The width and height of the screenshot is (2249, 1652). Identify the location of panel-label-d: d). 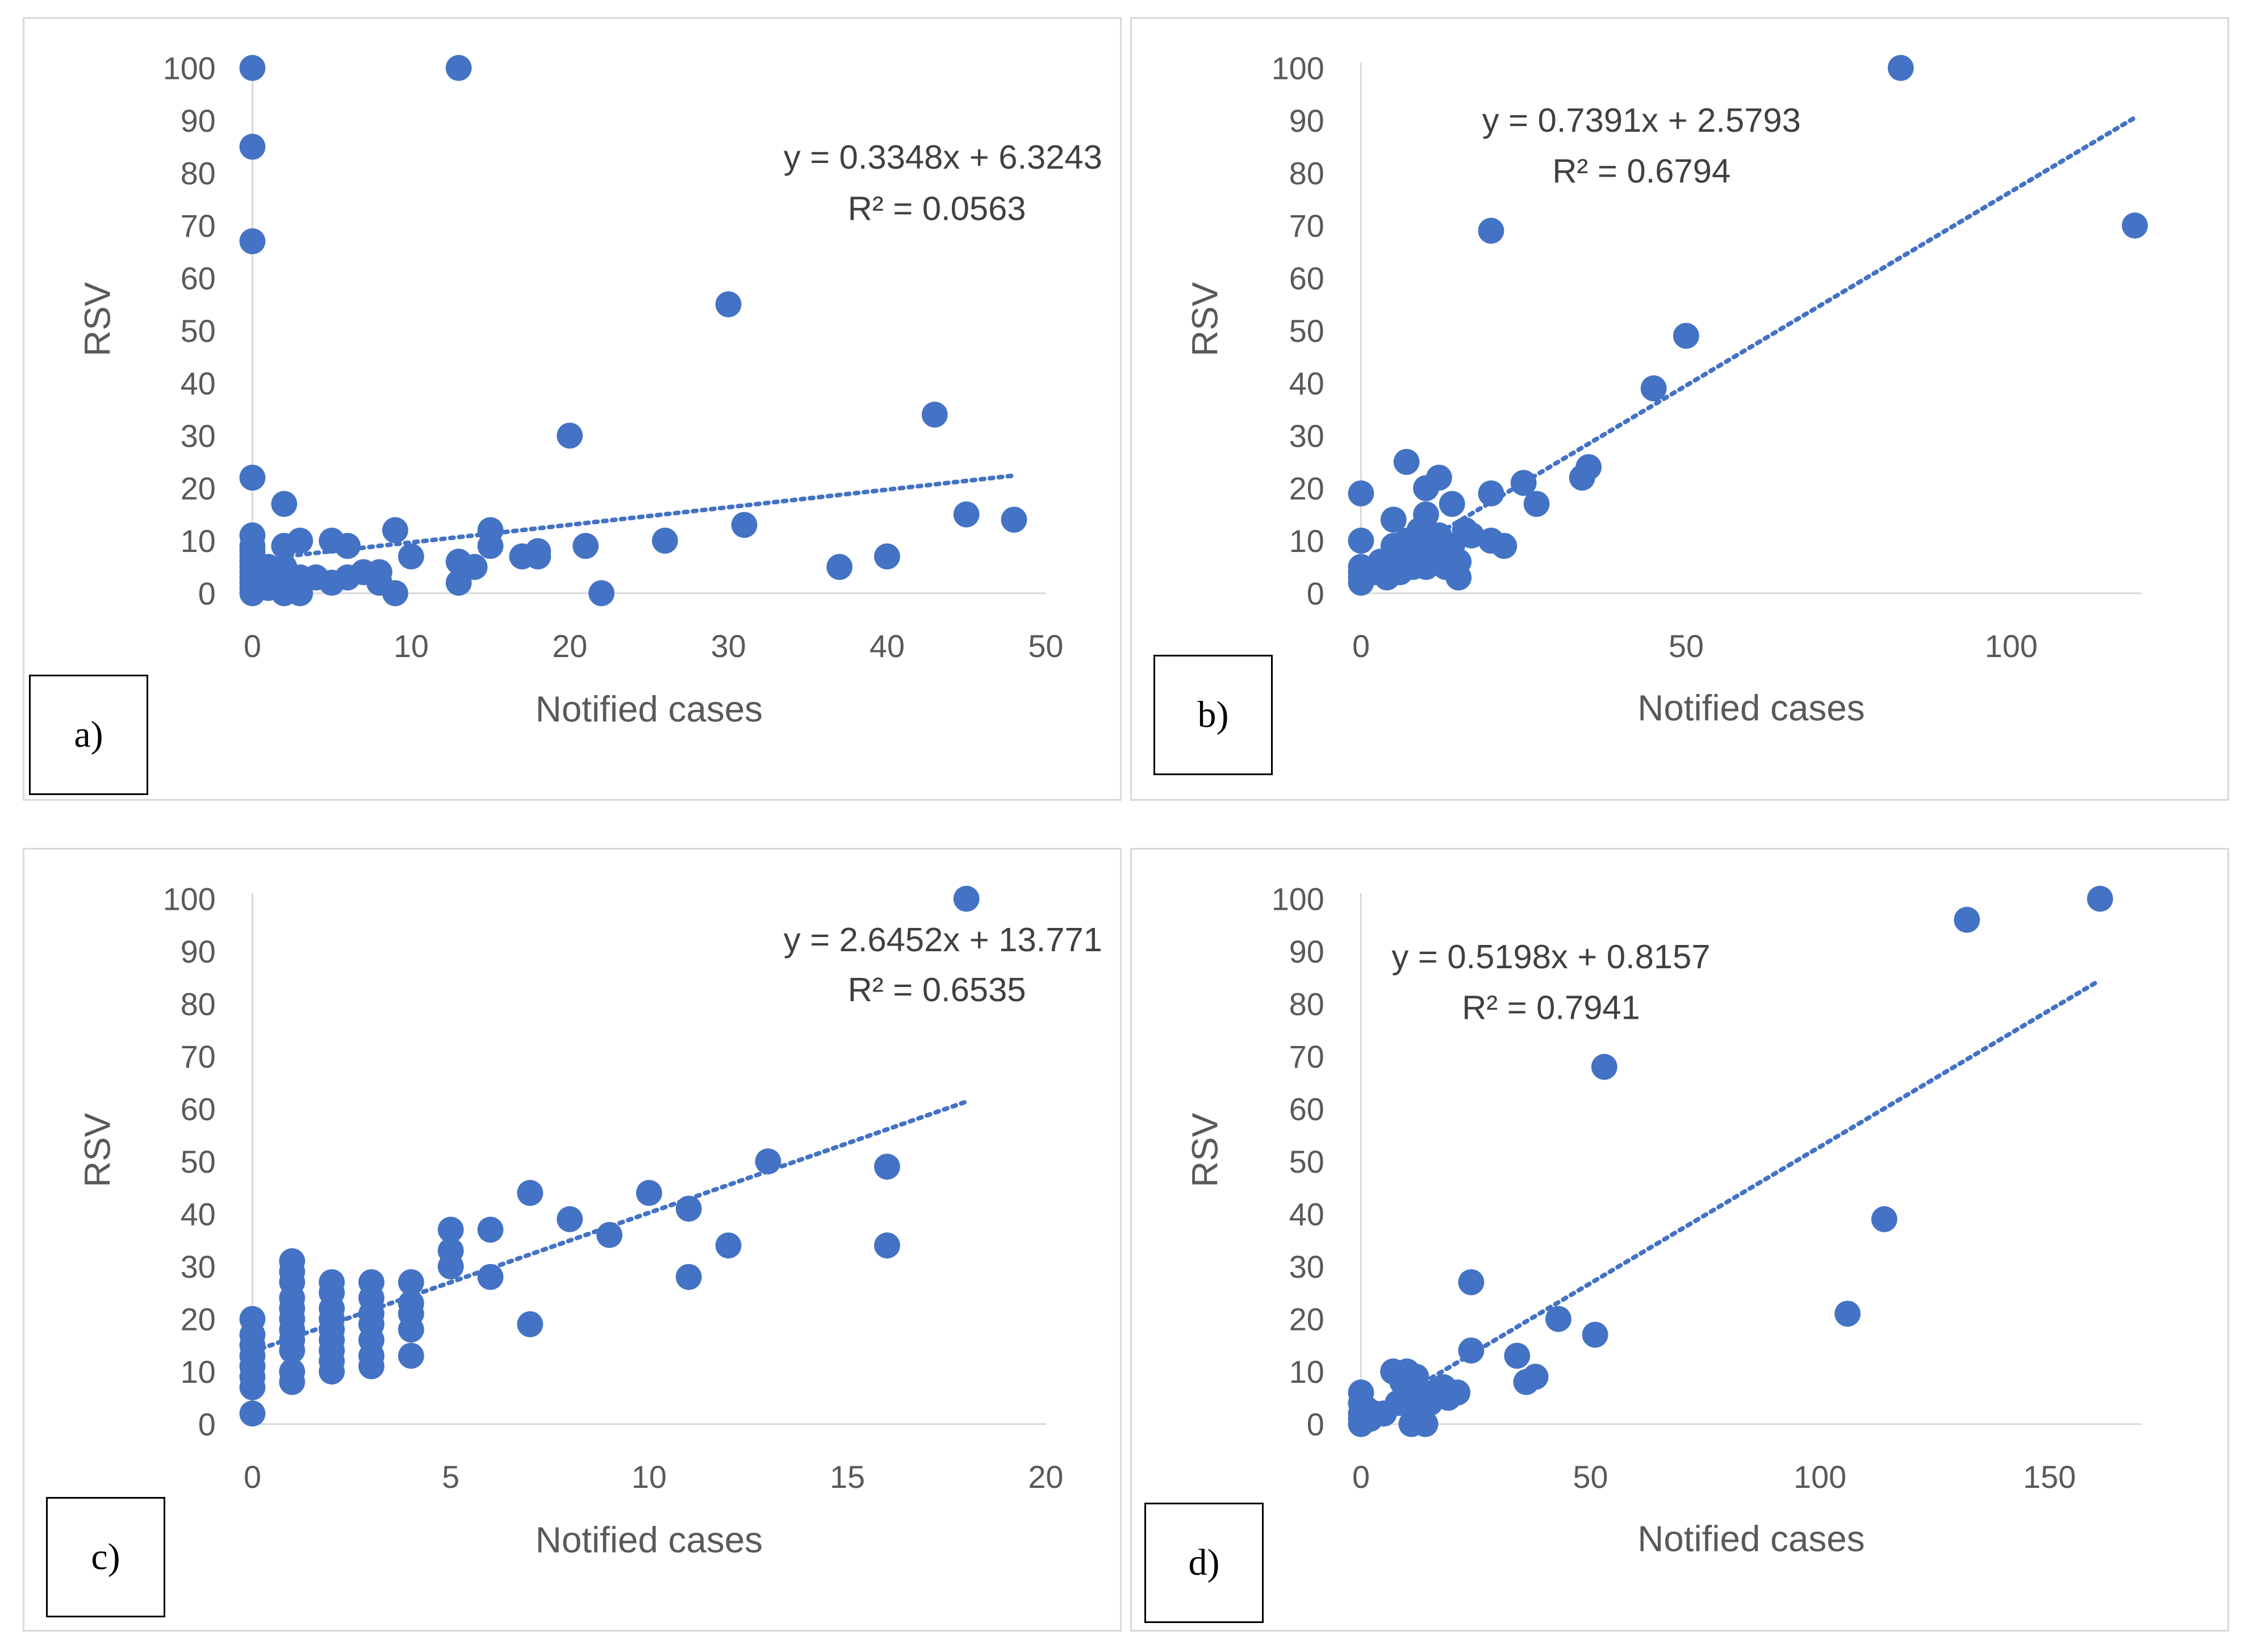
(1204, 1563).